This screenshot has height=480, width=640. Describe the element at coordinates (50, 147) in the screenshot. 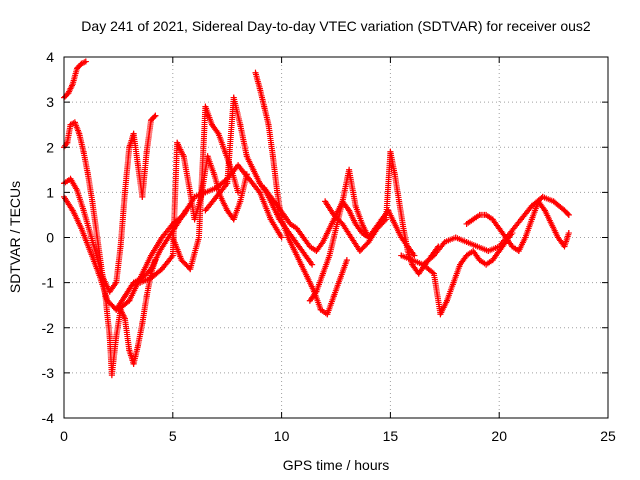

I see `y-tick-label: 2` at that location.